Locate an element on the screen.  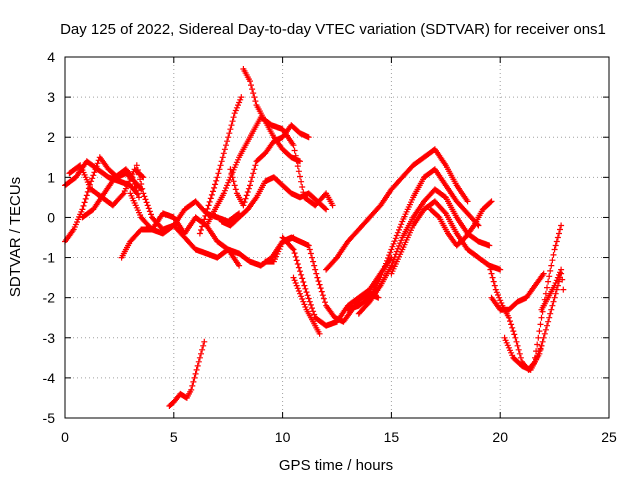
y-tick-label: 3 is located at coordinates (51, 97).